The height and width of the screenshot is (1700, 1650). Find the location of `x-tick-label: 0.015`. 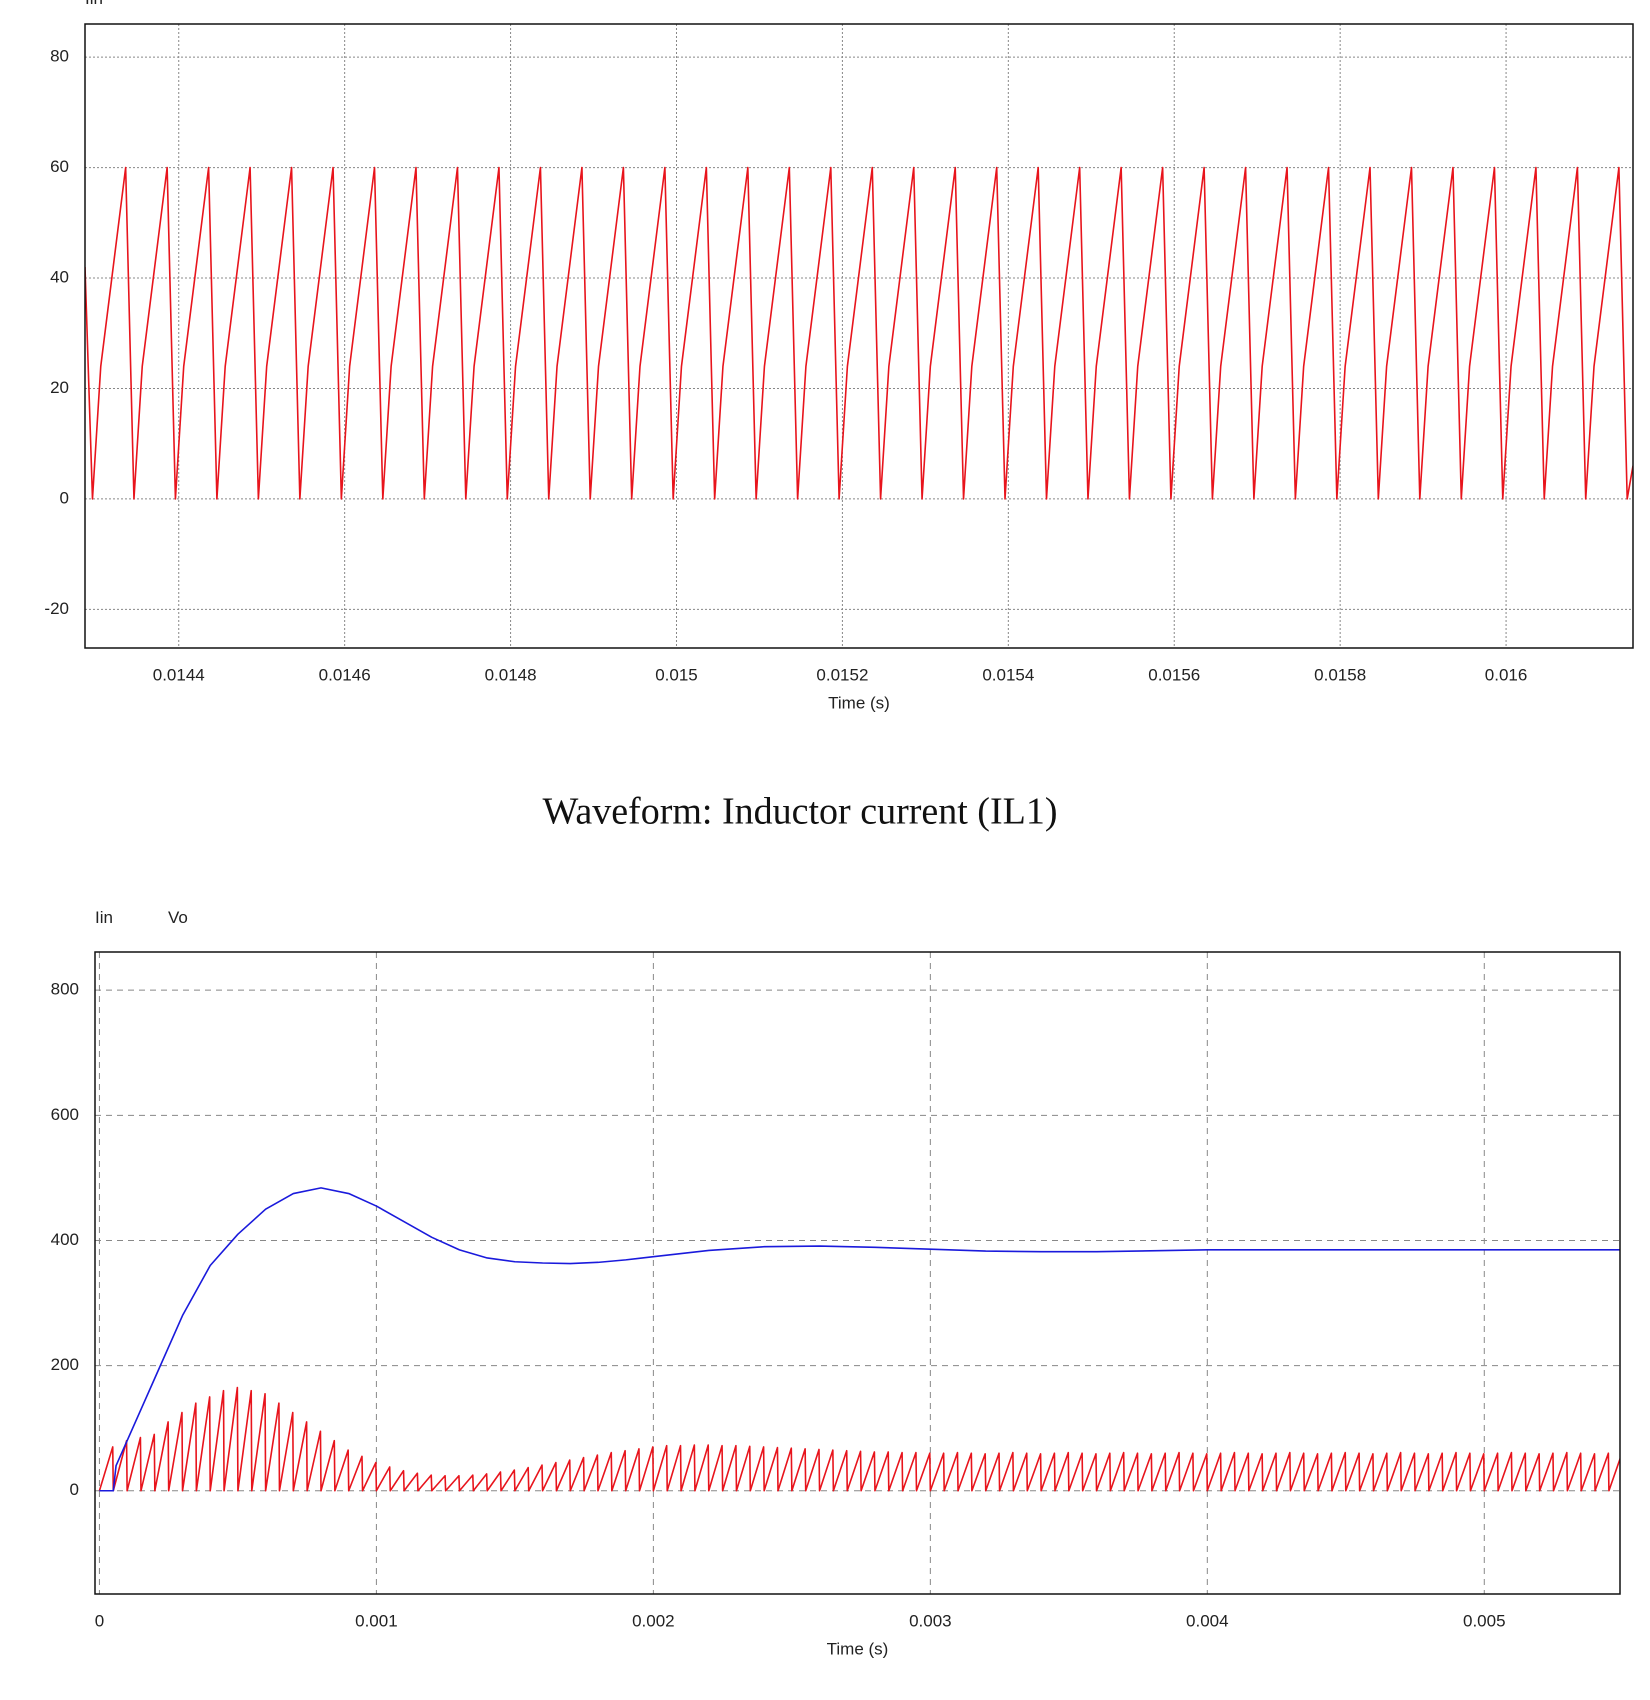

x-tick-label: 0.015 is located at coordinates (676, 674).